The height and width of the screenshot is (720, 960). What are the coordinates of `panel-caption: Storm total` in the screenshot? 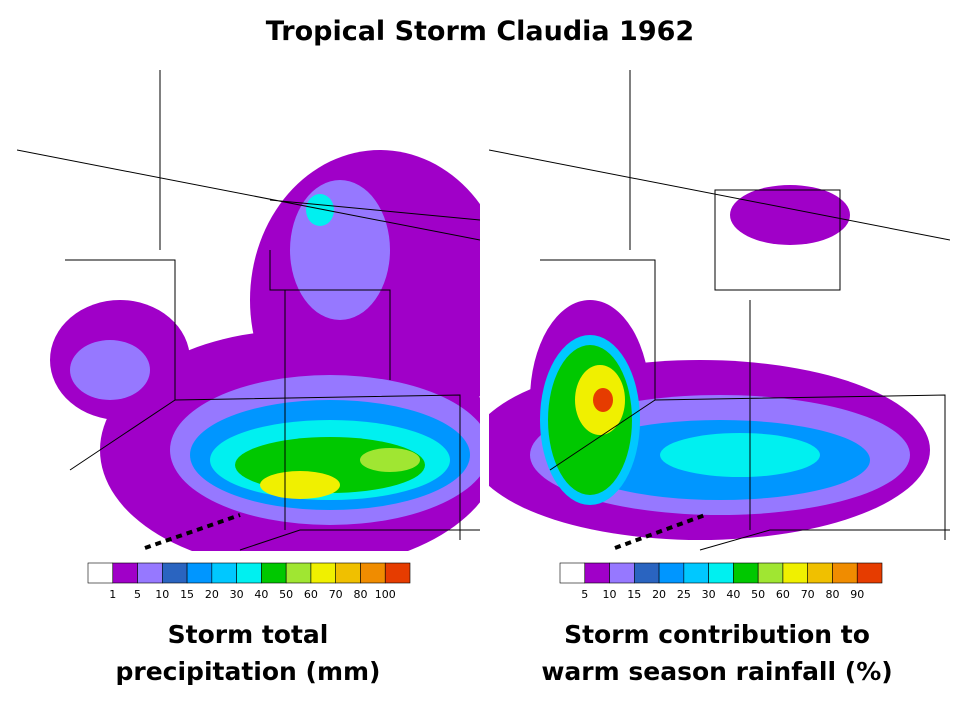 It's located at (248, 634).